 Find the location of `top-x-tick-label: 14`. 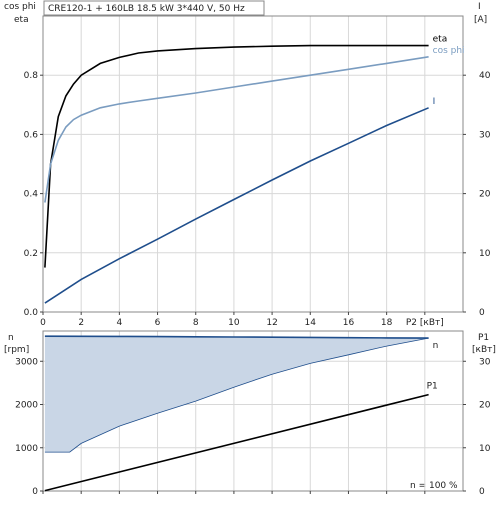

top-x-tick-label: 14 is located at coordinates (311, 323).